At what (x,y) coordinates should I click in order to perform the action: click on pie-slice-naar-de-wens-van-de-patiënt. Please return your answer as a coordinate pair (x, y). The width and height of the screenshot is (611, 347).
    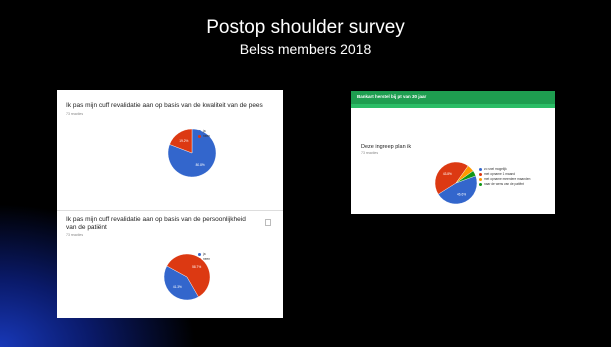
    Looking at the image, I should click on (465, 177).